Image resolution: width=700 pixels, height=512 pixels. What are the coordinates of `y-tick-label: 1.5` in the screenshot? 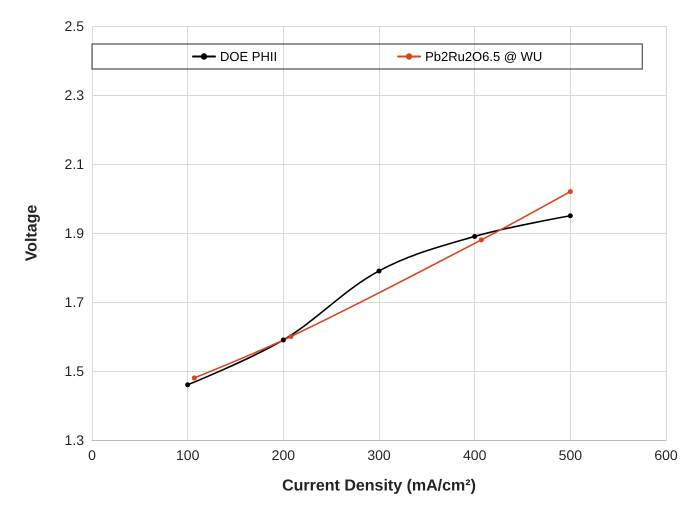 It's located at (74, 371).